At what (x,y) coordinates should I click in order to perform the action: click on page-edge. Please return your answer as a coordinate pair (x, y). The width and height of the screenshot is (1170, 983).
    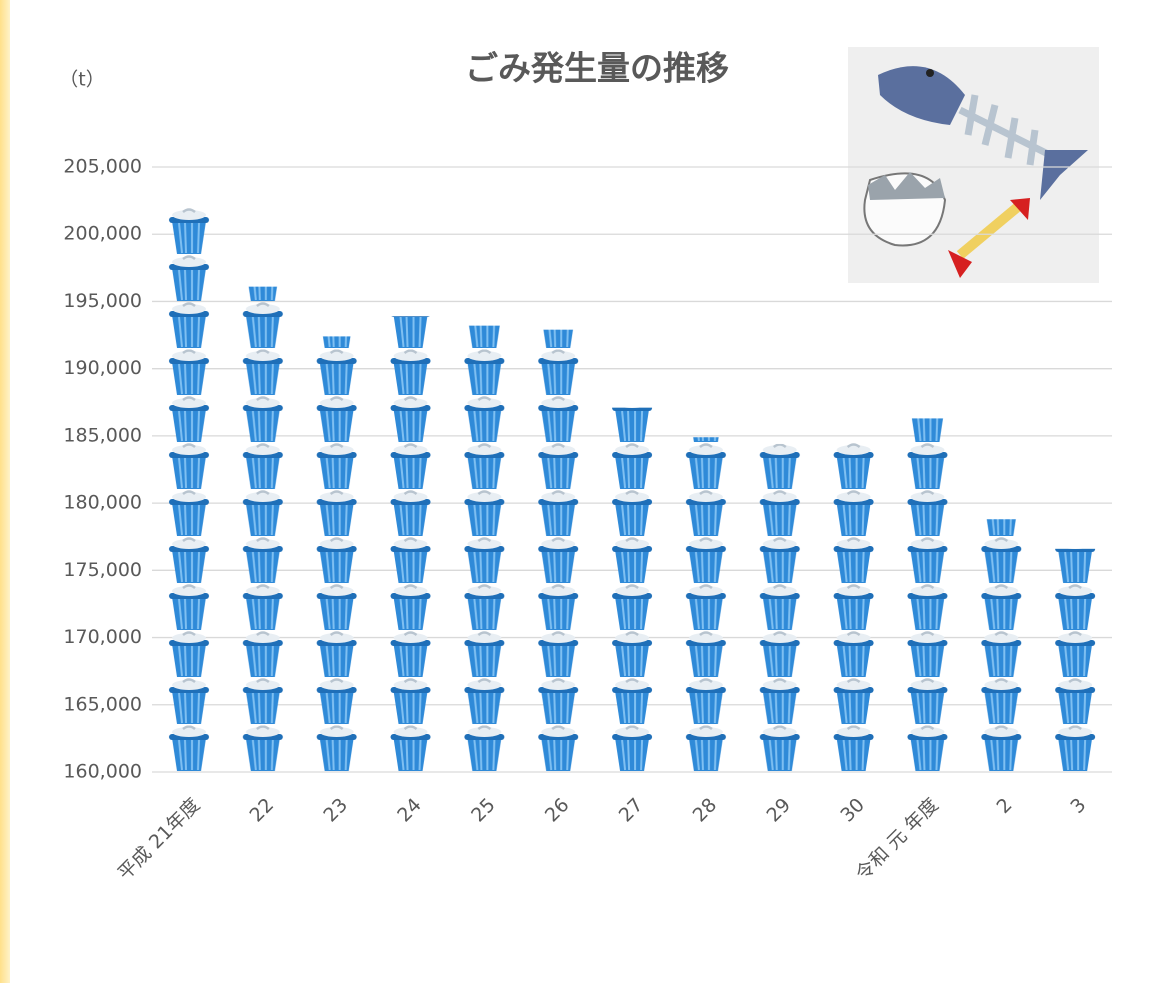
    Looking at the image, I should click on (5, 491).